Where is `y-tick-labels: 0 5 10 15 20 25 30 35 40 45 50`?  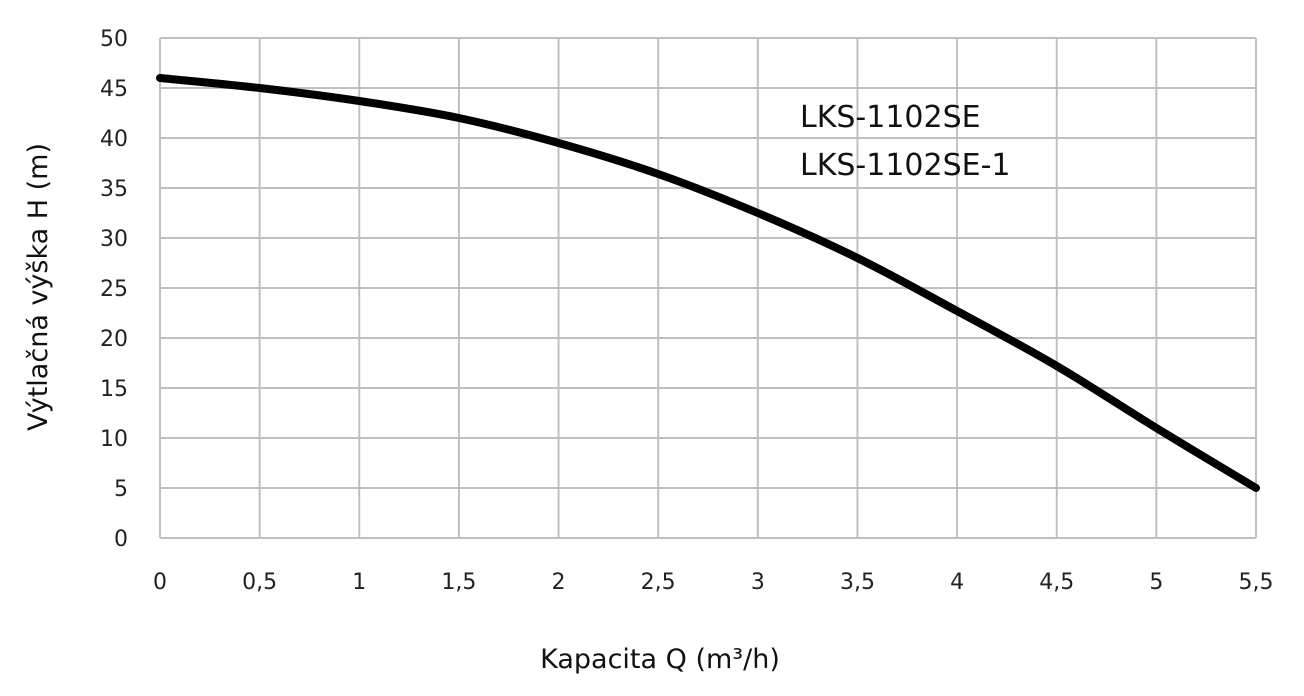 y-tick-labels: 0 5 10 15 20 25 30 35 40 45 50 is located at coordinates (114, 289).